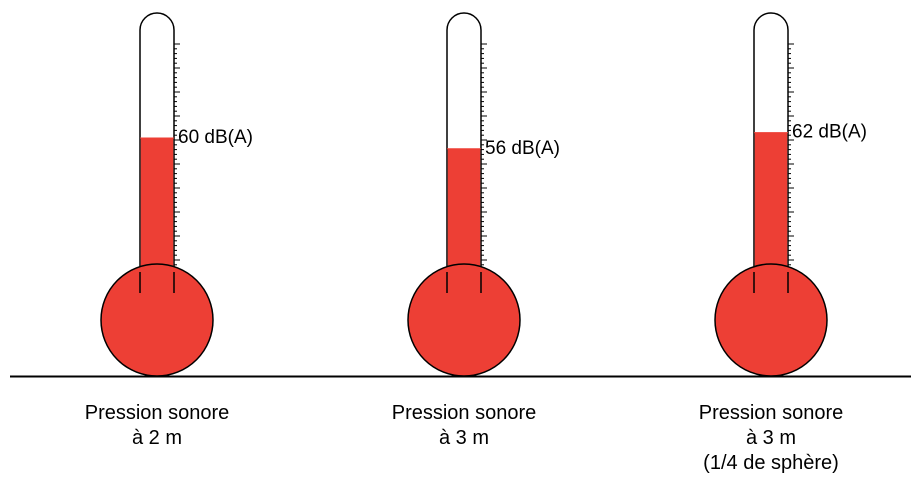  What do you see at coordinates (464, 426) in the screenshot?
I see `caption-2: Pression sonore à 3 m` at bounding box center [464, 426].